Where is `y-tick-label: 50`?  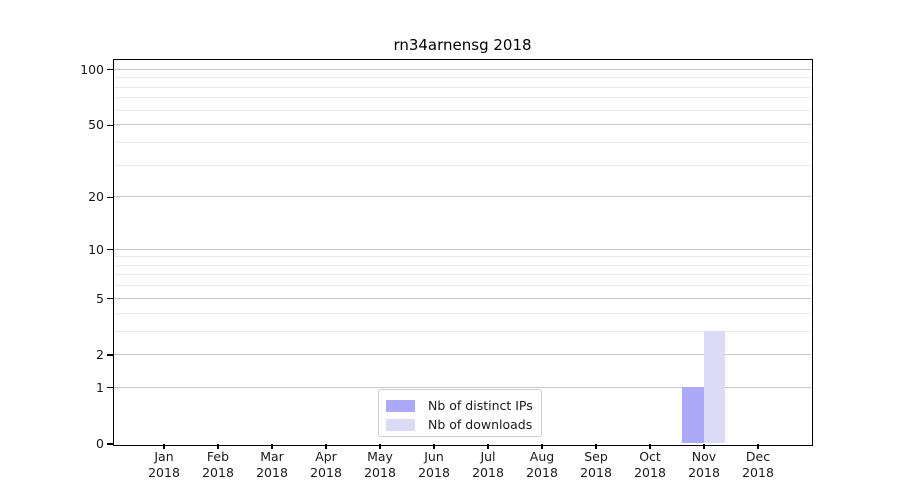
y-tick-label: 50 is located at coordinates (96, 125).